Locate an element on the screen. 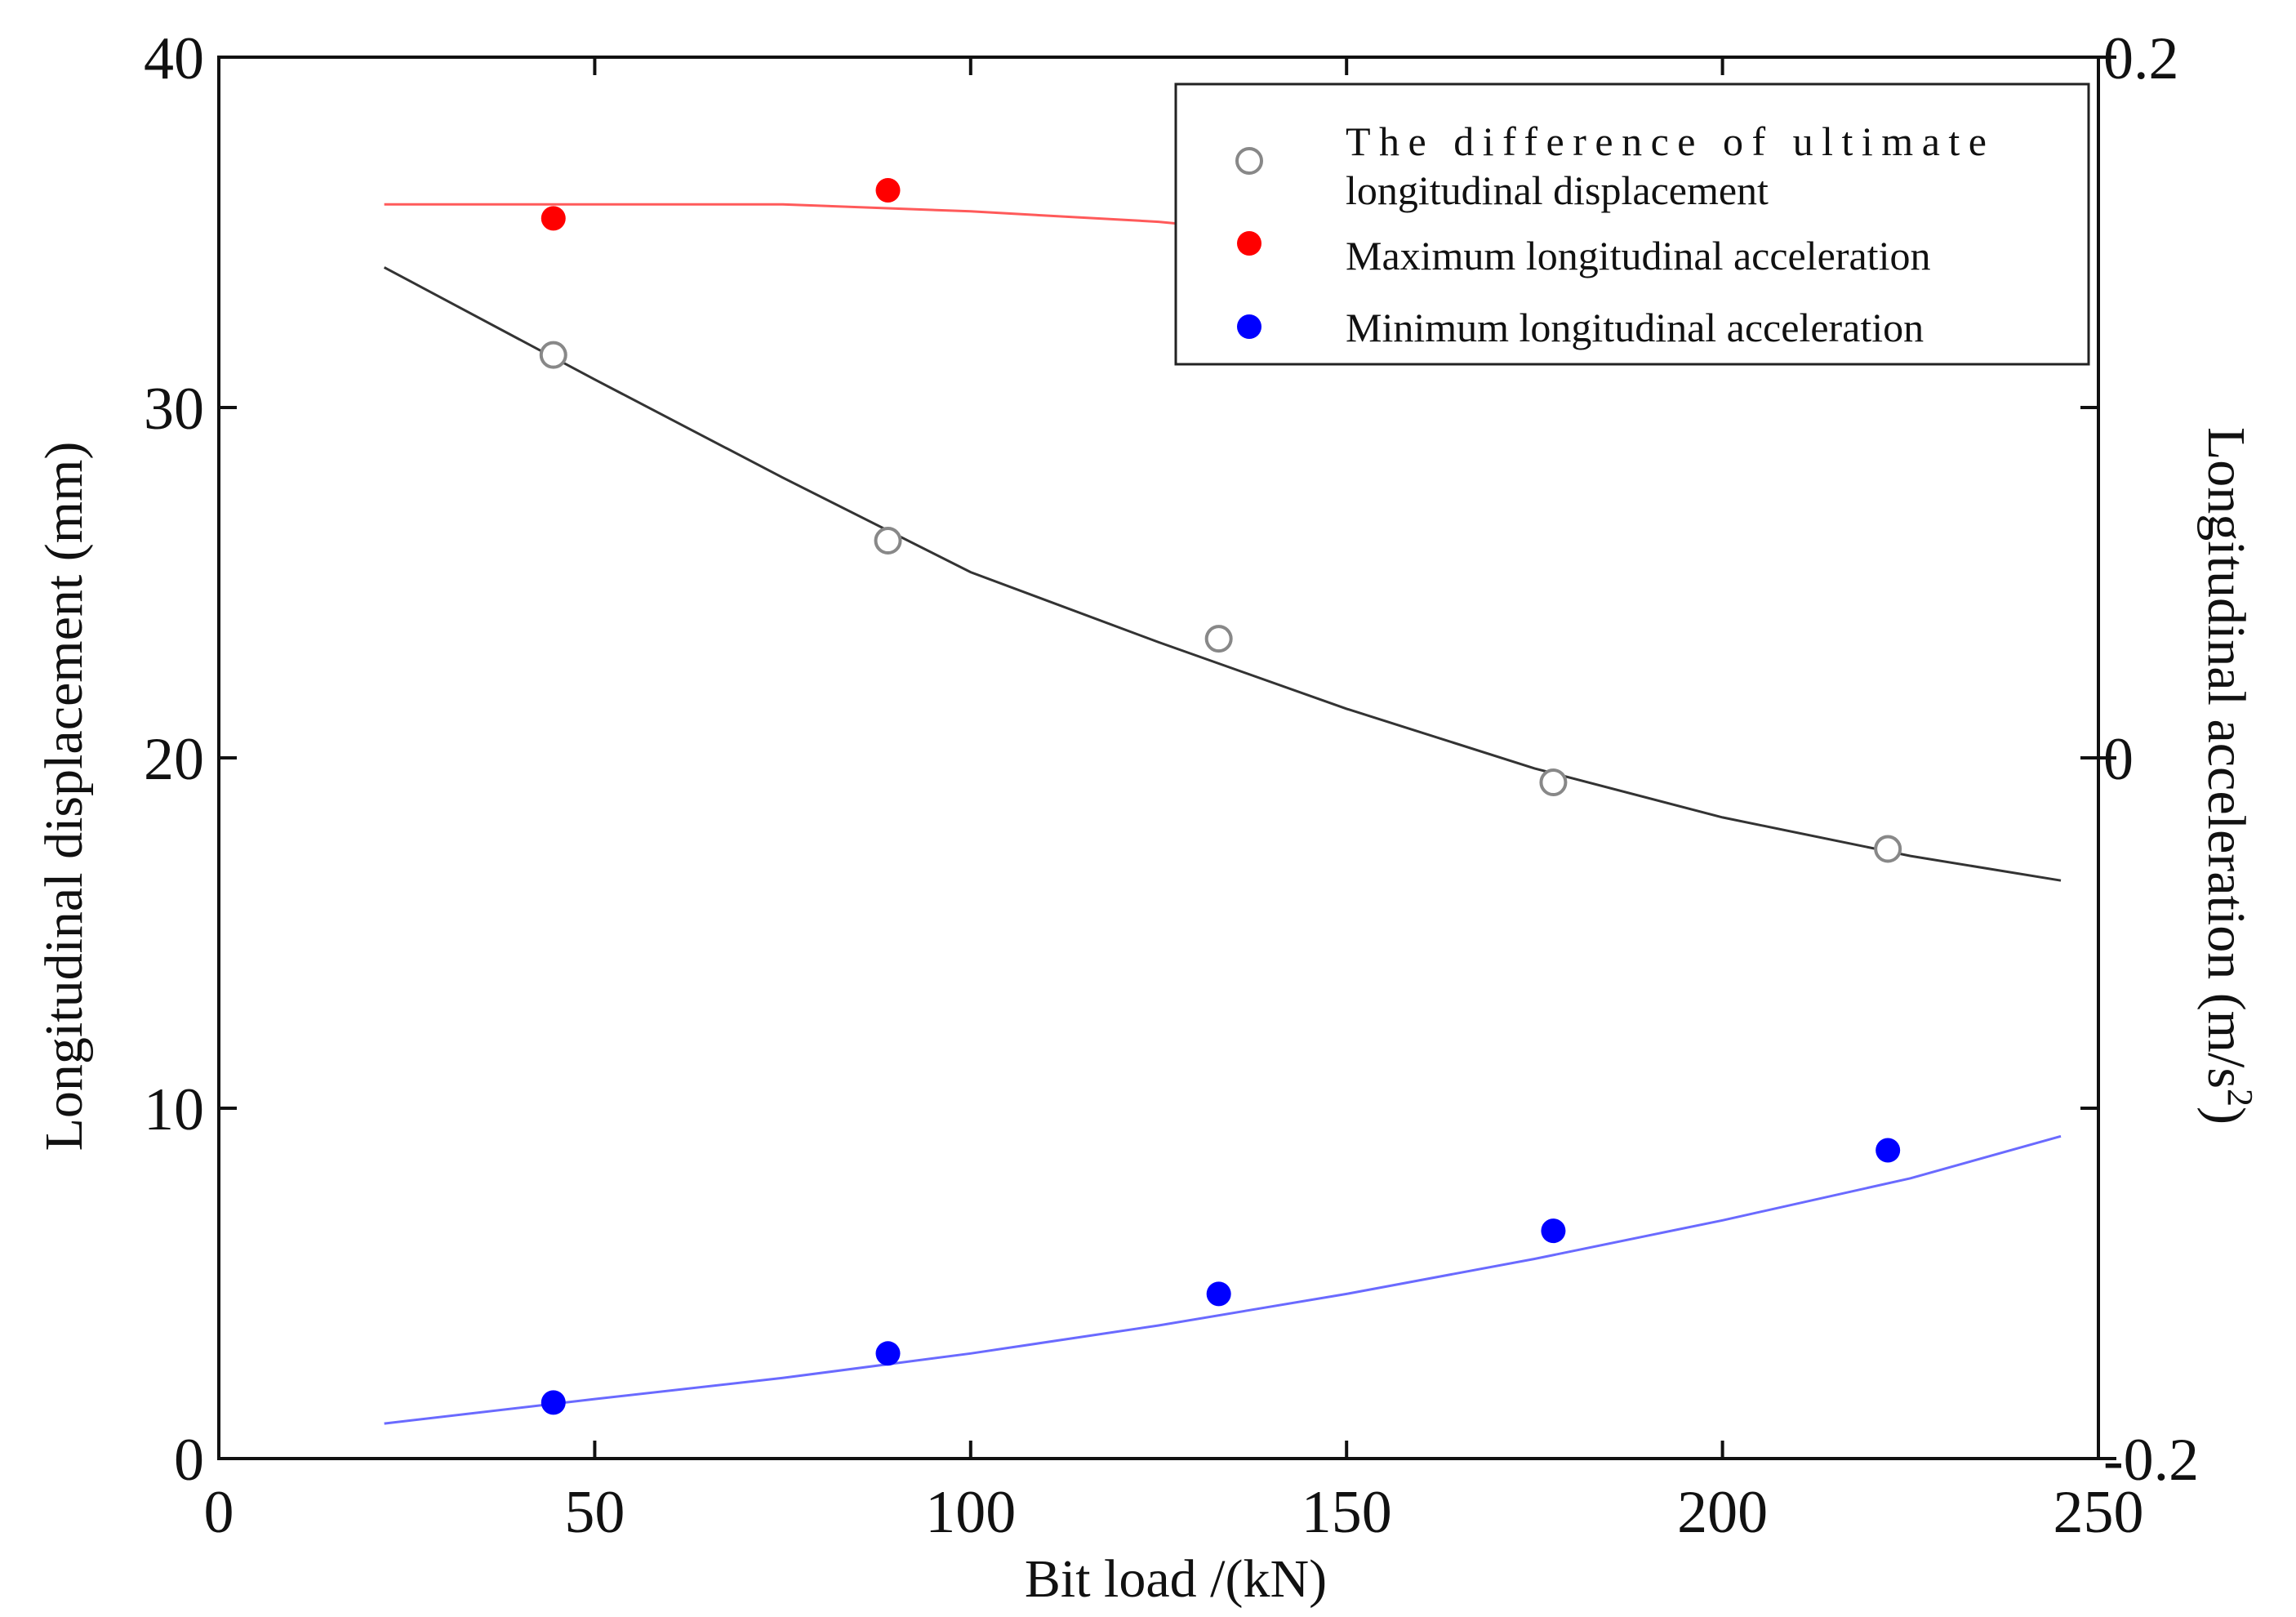  legend-marker-max-acceleration is located at coordinates (1249, 243).